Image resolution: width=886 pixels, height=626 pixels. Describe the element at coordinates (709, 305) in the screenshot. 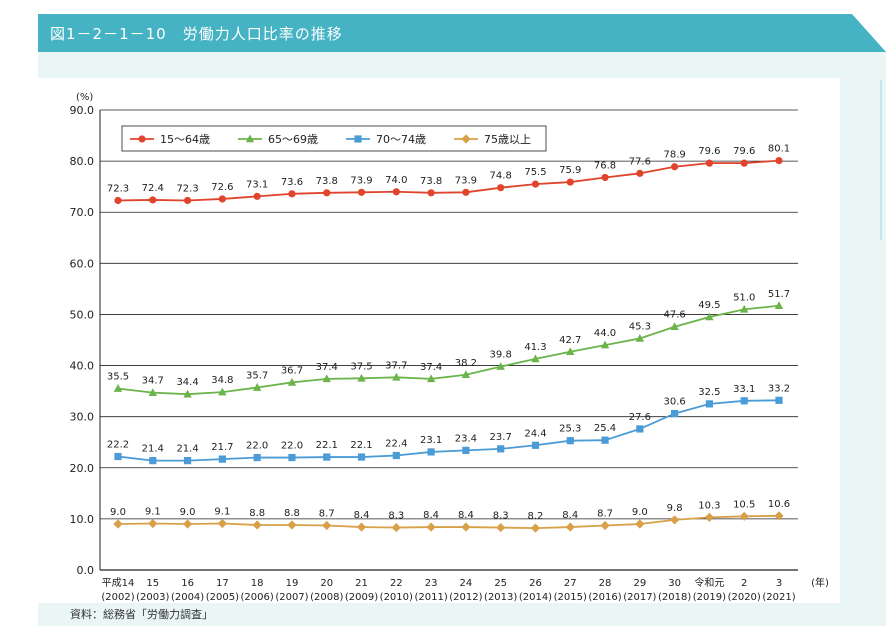

I see `data-label: 49.5` at that location.